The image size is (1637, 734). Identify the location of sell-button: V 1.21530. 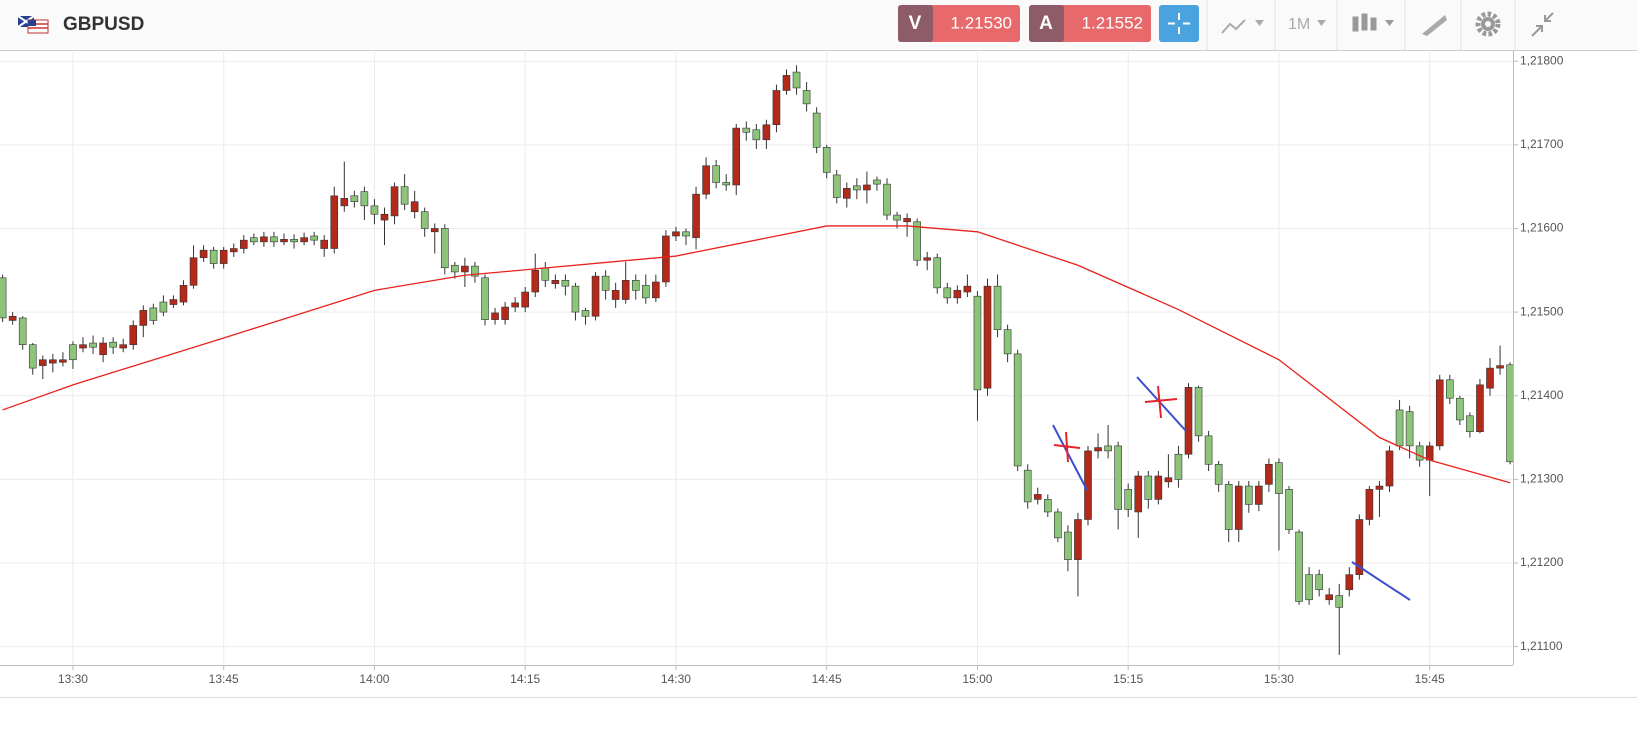
(959, 23).